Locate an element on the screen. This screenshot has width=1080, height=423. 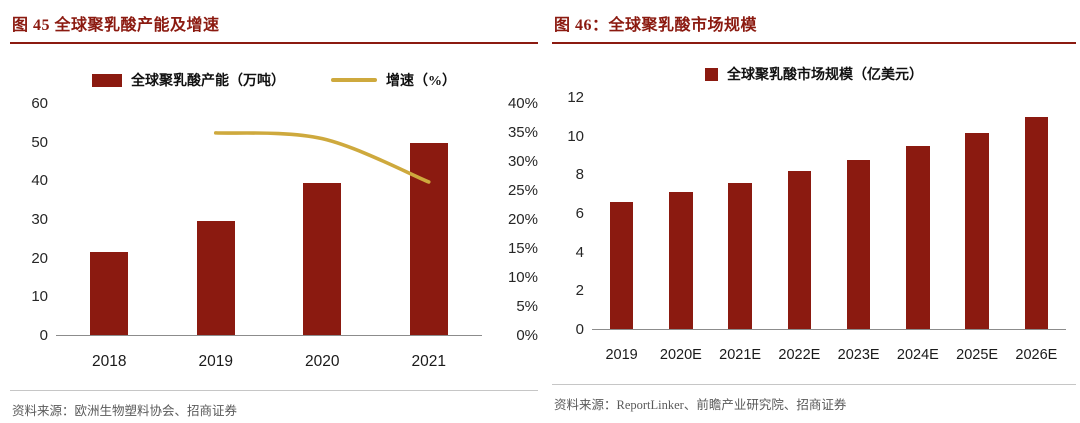
y-tick-label: 25% is located at coordinates (522, 190).